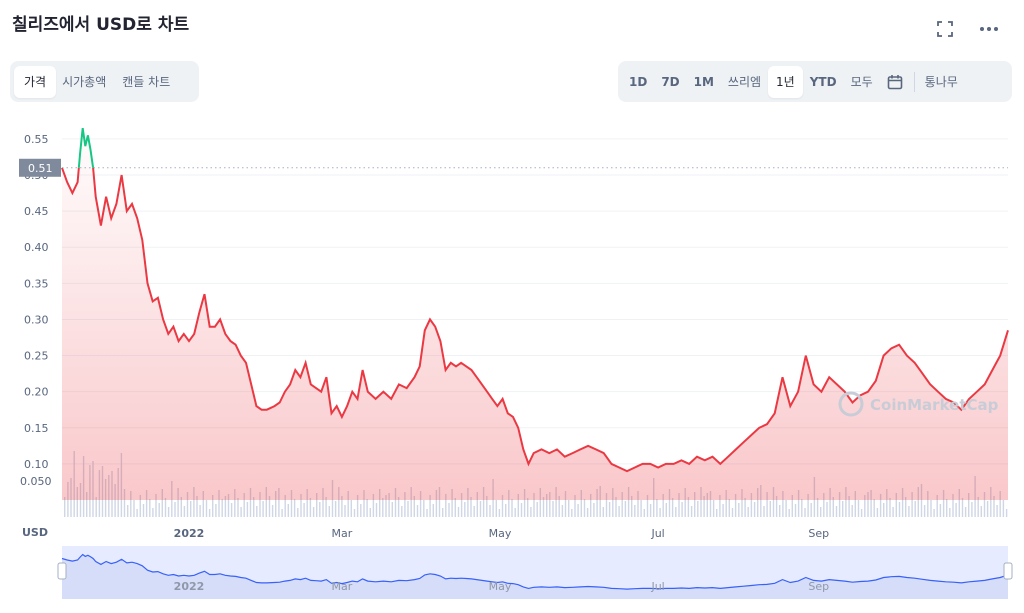 The width and height of the screenshot is (1024, 613). Describe the element at coordinates (785, 81) in the screenshot. I see `range-1y: 1년` at that location.